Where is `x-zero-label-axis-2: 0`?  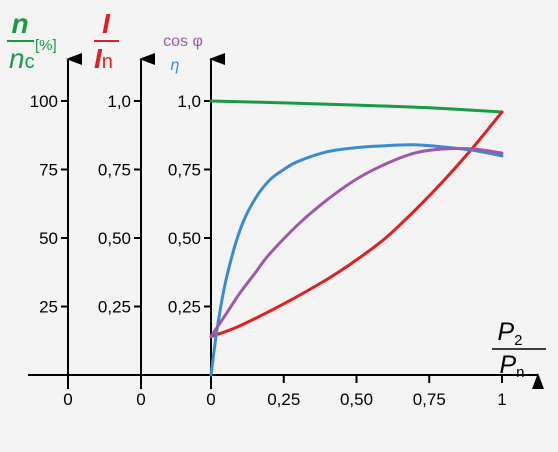
x-zero-label-axis-2: 0 is located at coordinates (140, 399).